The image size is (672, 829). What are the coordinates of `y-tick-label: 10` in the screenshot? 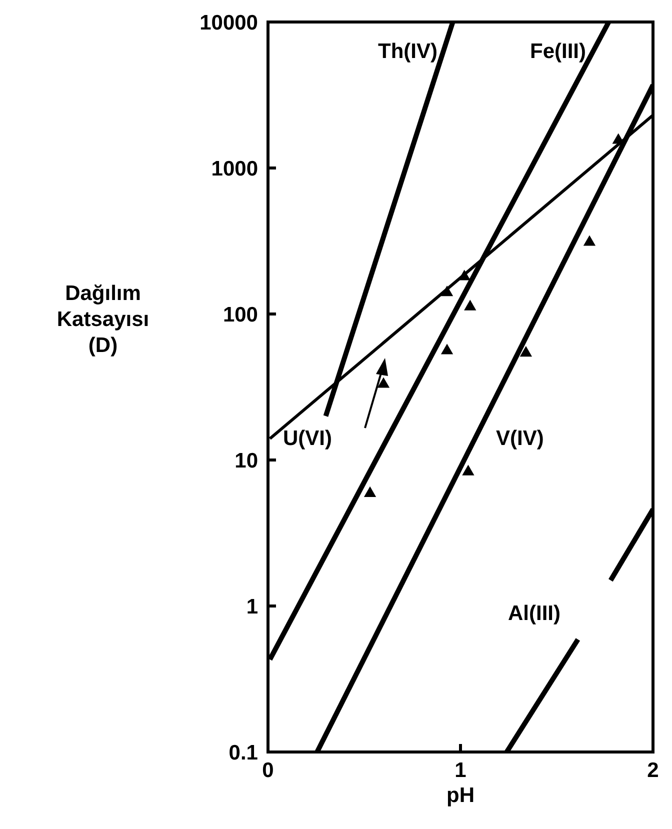 It's located at (246, 460).